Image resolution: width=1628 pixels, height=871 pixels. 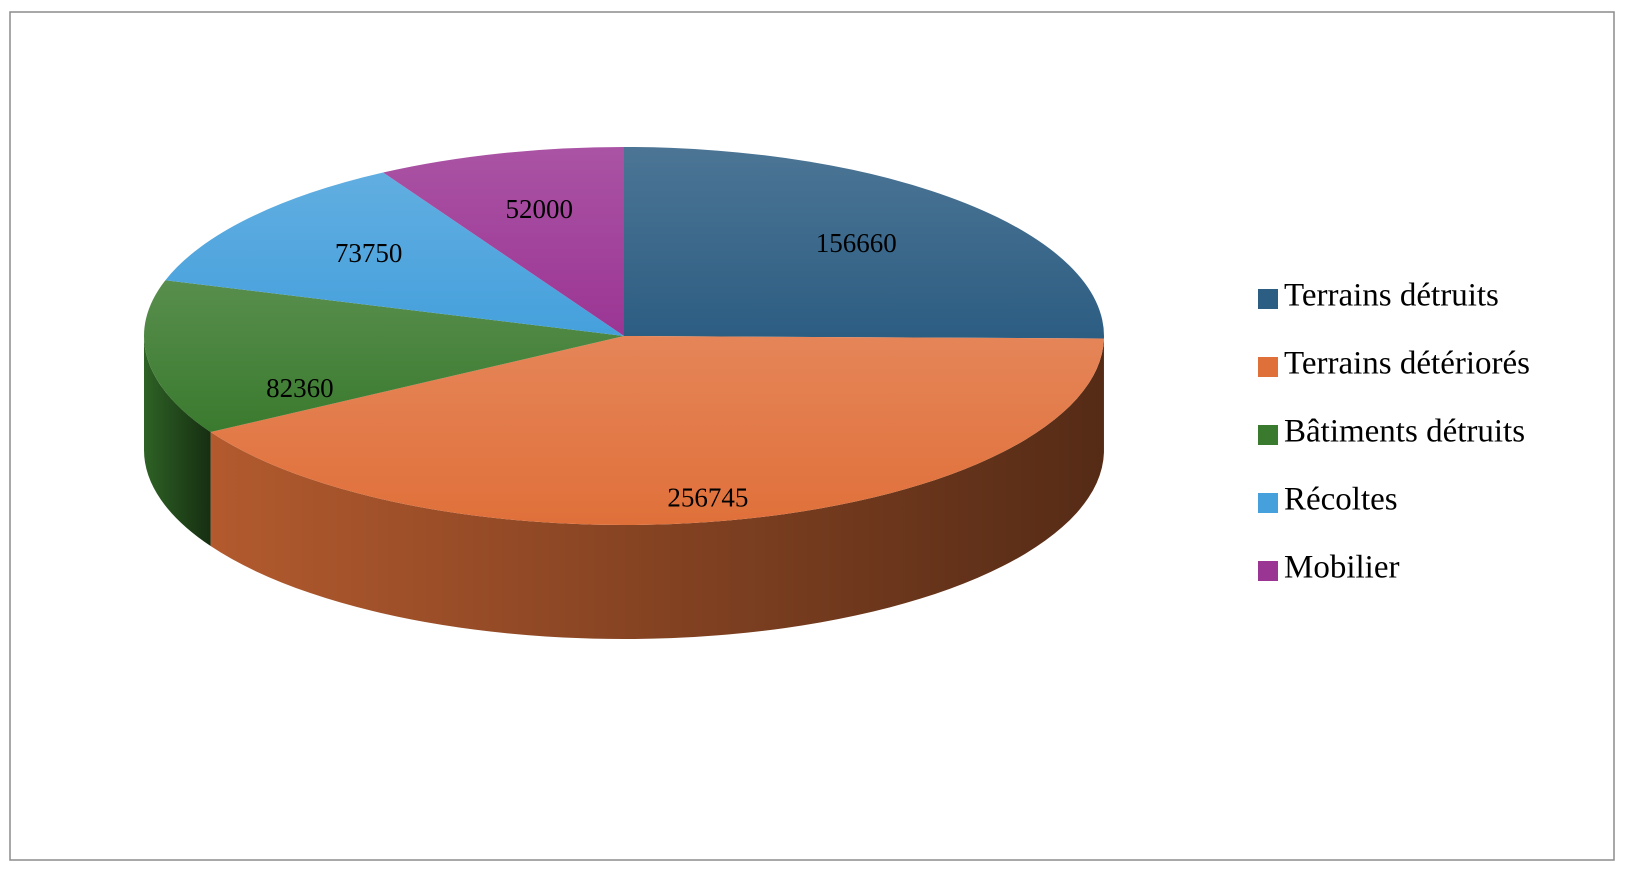 I want to click on data-label: 156660, so click(x=856, y=243).